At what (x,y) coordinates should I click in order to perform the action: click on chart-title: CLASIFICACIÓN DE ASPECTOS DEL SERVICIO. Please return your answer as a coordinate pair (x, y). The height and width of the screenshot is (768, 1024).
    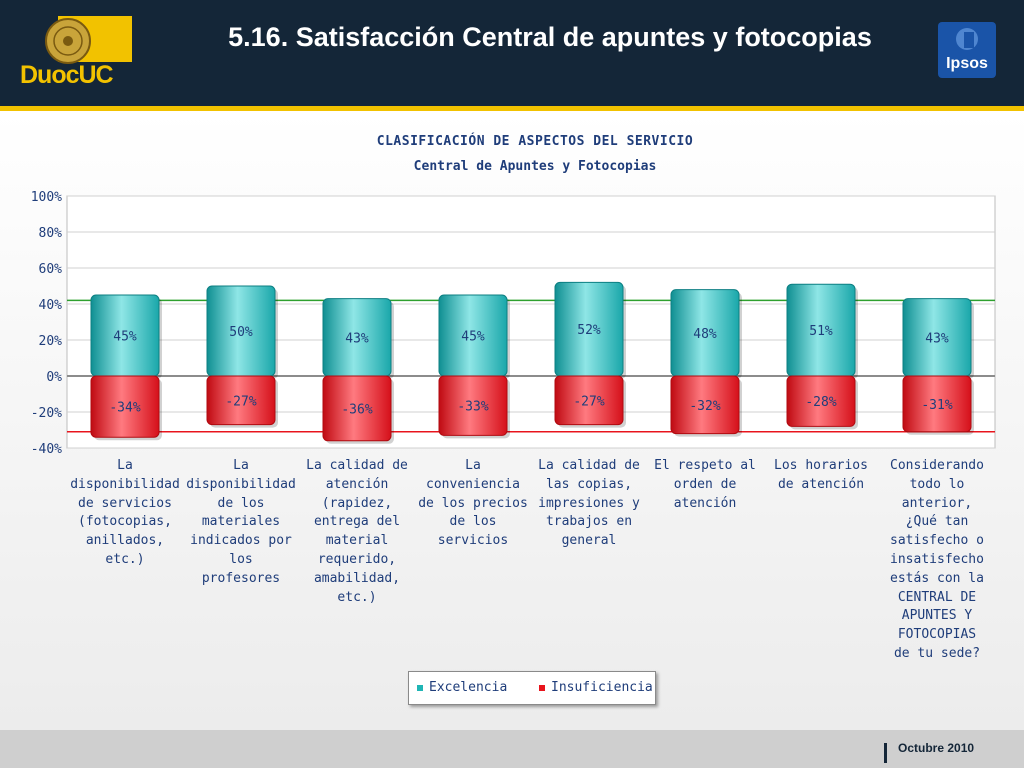
    Looking at the image, I should click on (535, 141).